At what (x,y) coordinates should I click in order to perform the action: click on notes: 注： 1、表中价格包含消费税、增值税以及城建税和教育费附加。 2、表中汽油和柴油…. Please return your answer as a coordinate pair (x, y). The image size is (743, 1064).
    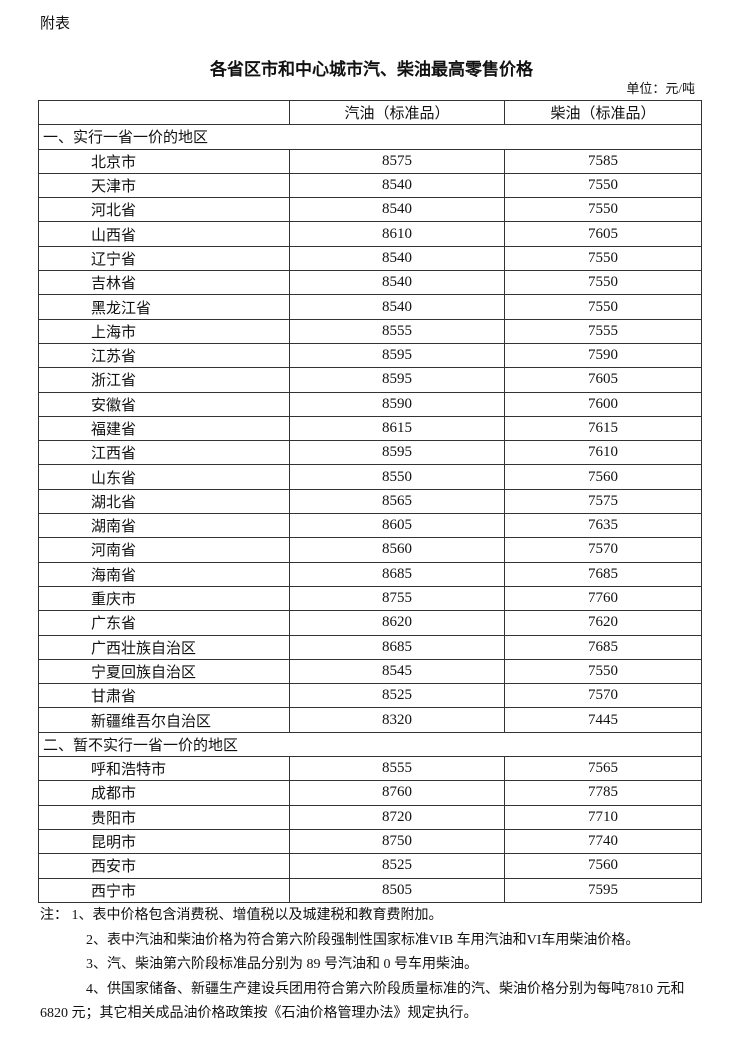
    Looking at the image, I should click on (372, 965).